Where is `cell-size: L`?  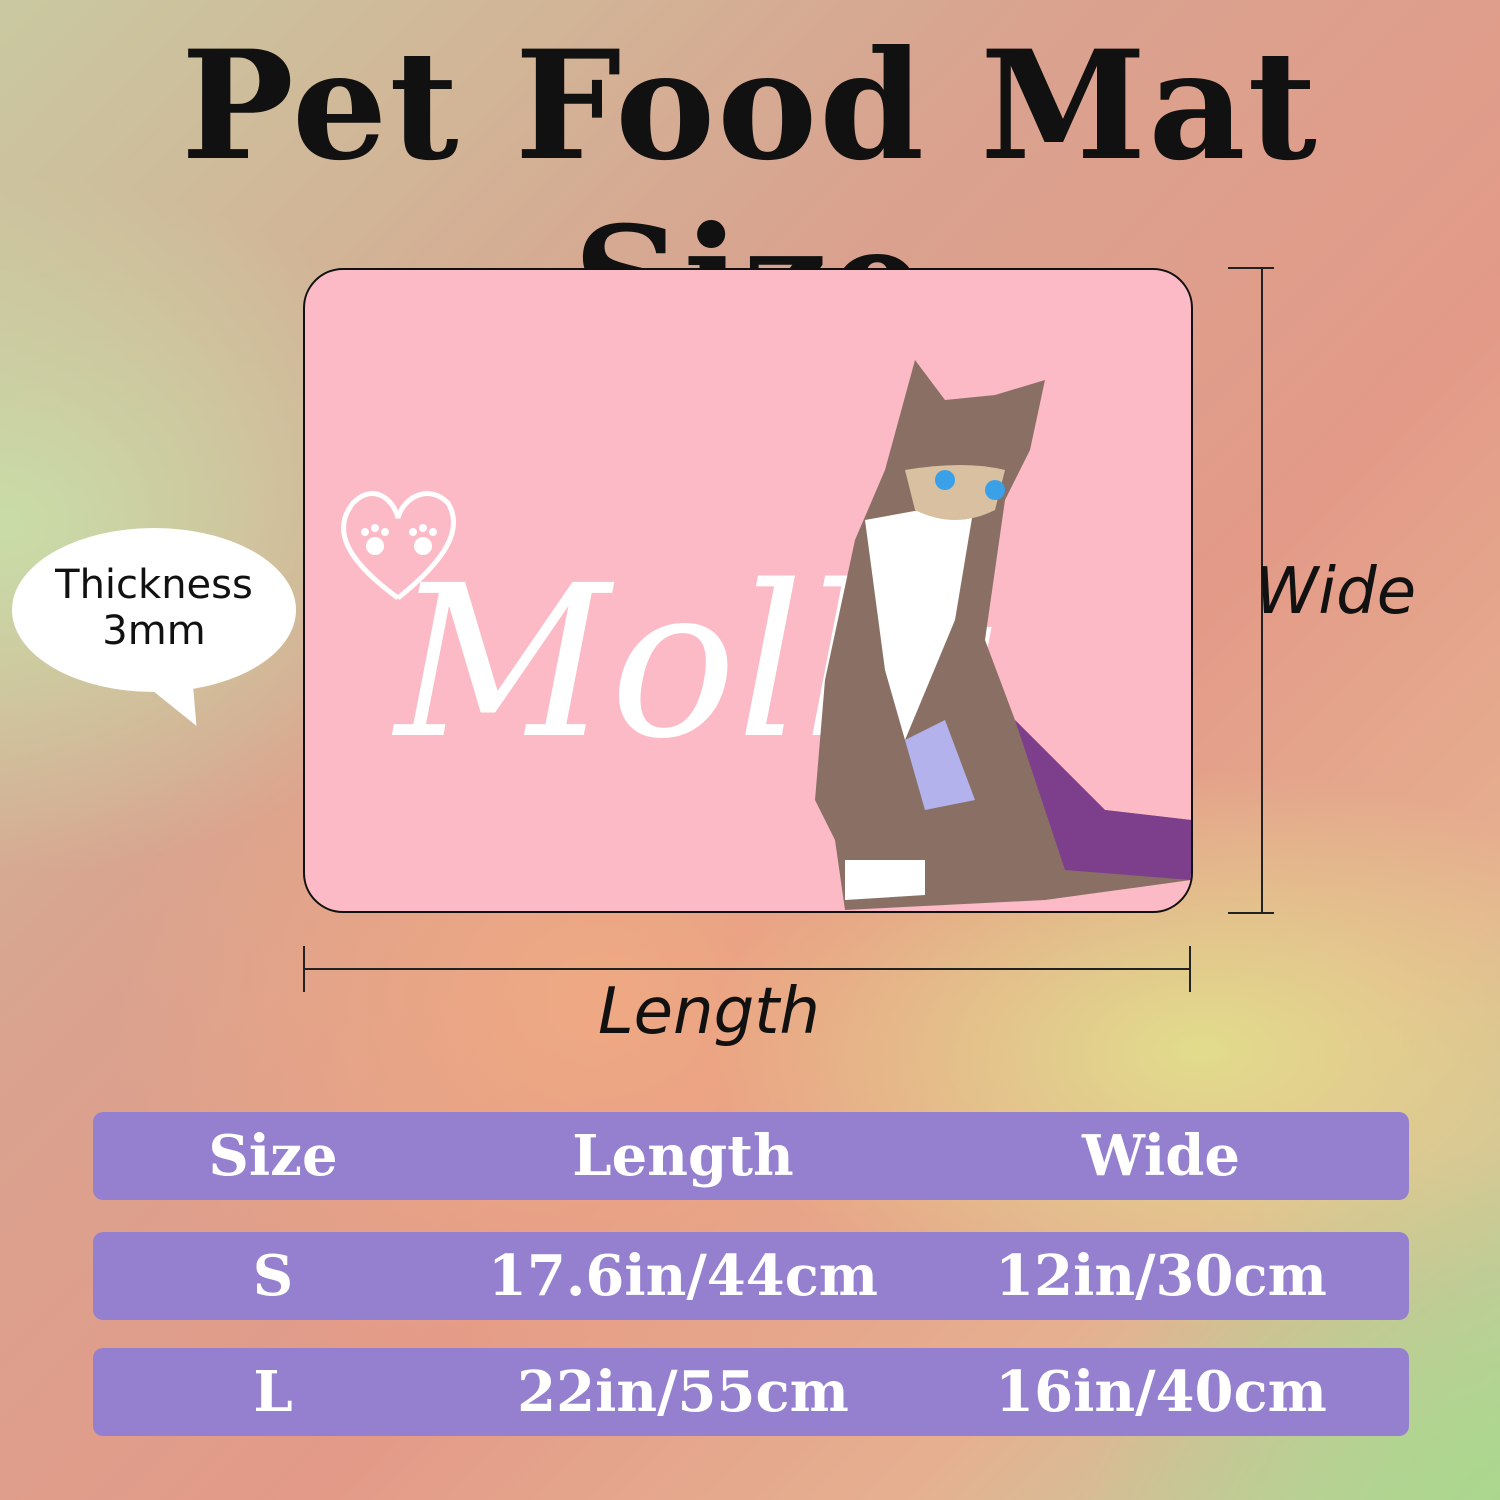
cell-size: L is located at coordinates (273, 1392).